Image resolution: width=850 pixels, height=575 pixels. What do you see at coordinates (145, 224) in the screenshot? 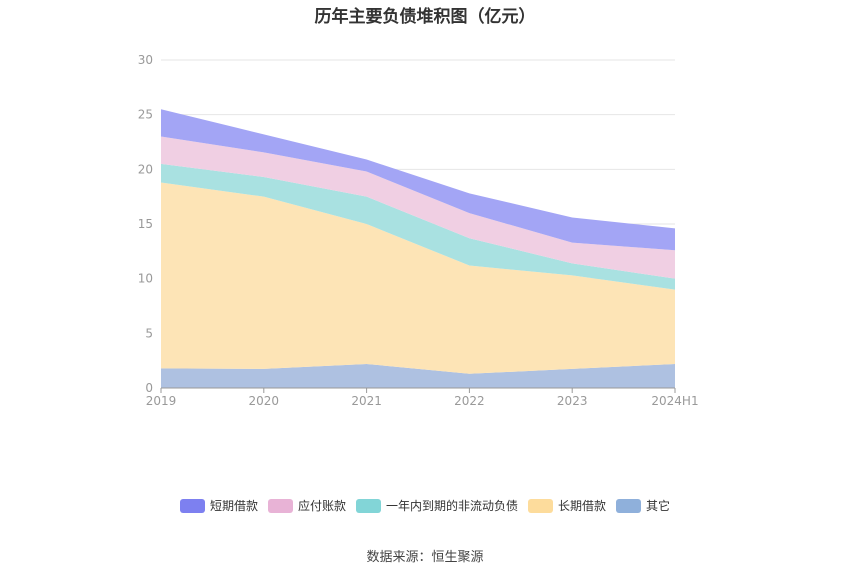
I see `y-tick-label: 15` at bounding box center [145, 224].